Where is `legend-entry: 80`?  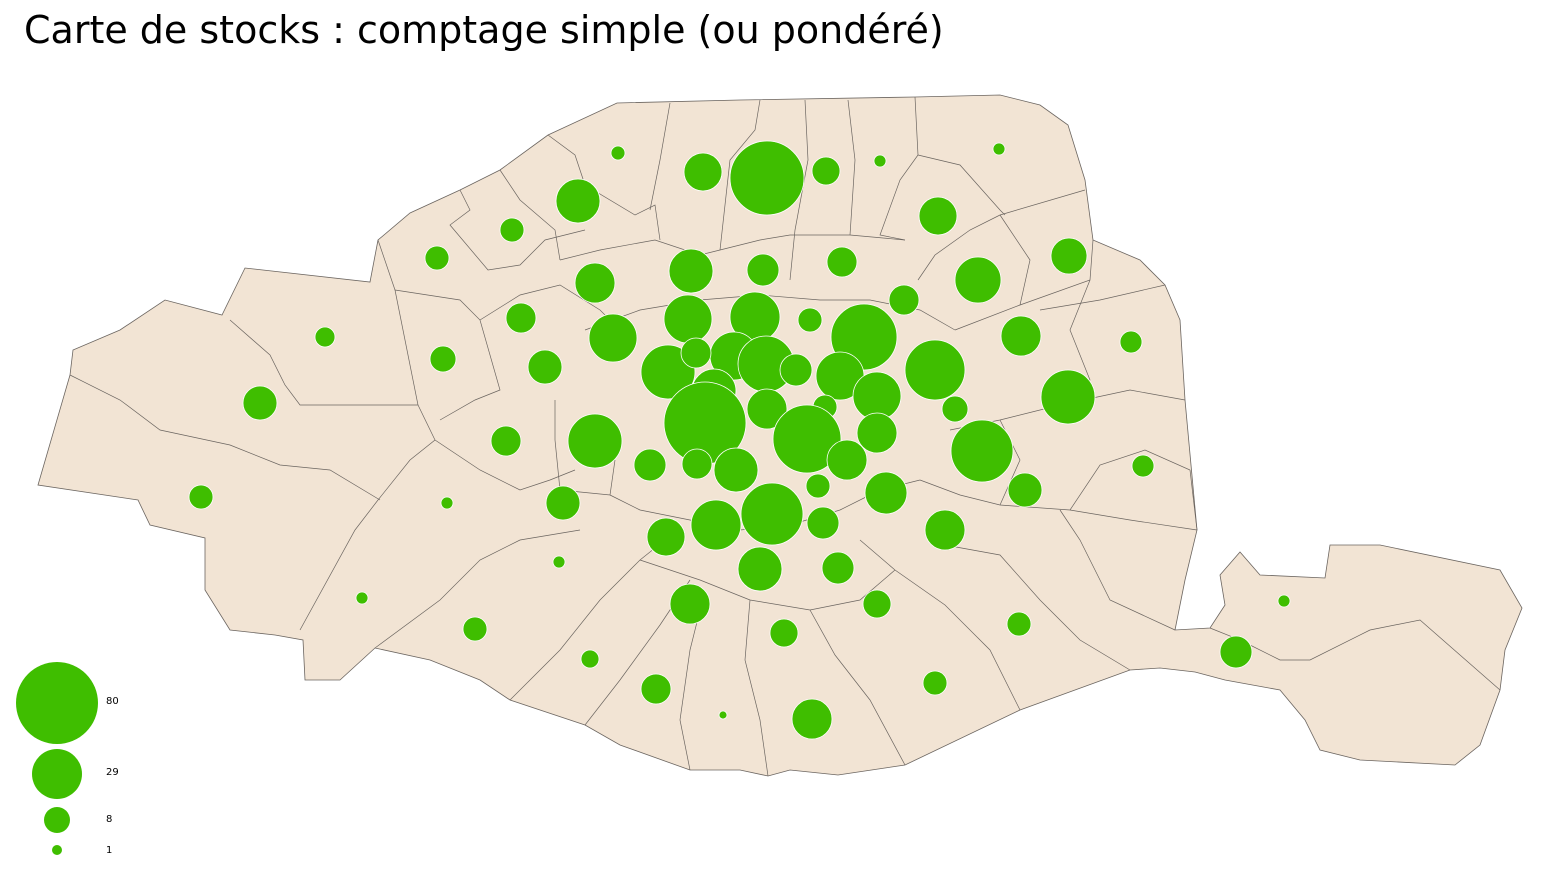 legend-entry: 80 is located at coordinates (67, 703).